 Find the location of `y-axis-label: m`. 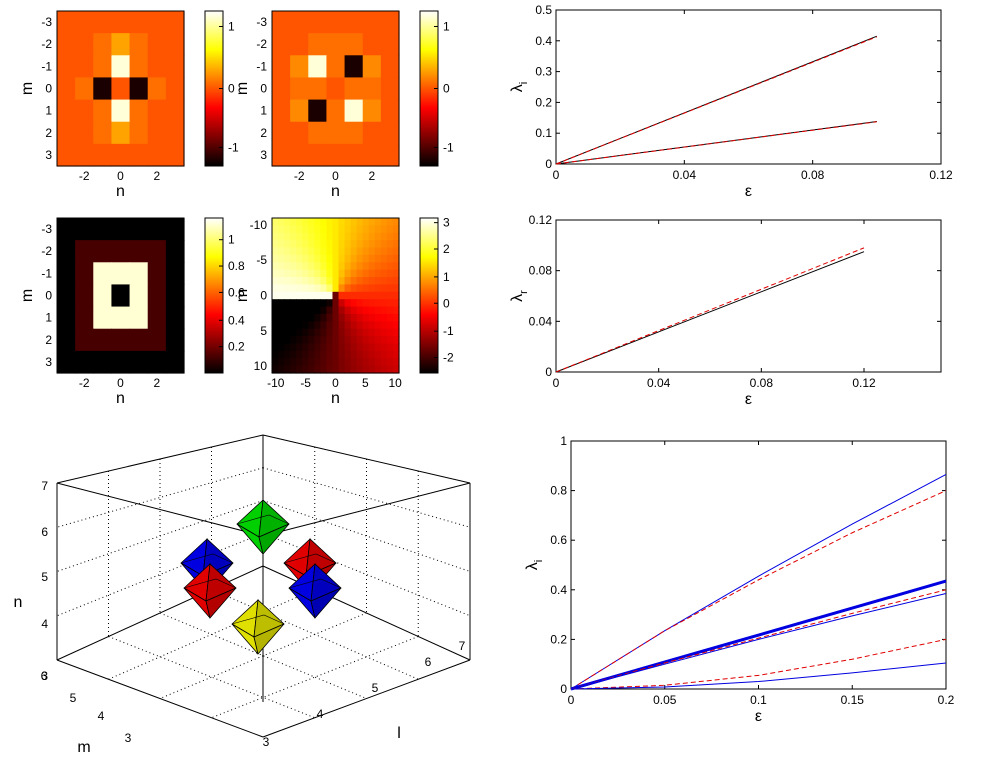

y-axis-label: m is located at coordinates (83, 747).